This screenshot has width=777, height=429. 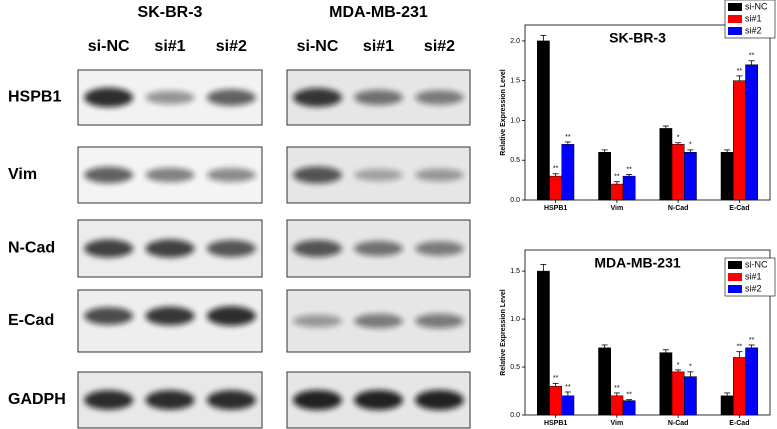 What do you see at coordinates (170, 12) in the screenshot?
I see `panel-title: SK-BR-3` at bounding box center [170, 12].